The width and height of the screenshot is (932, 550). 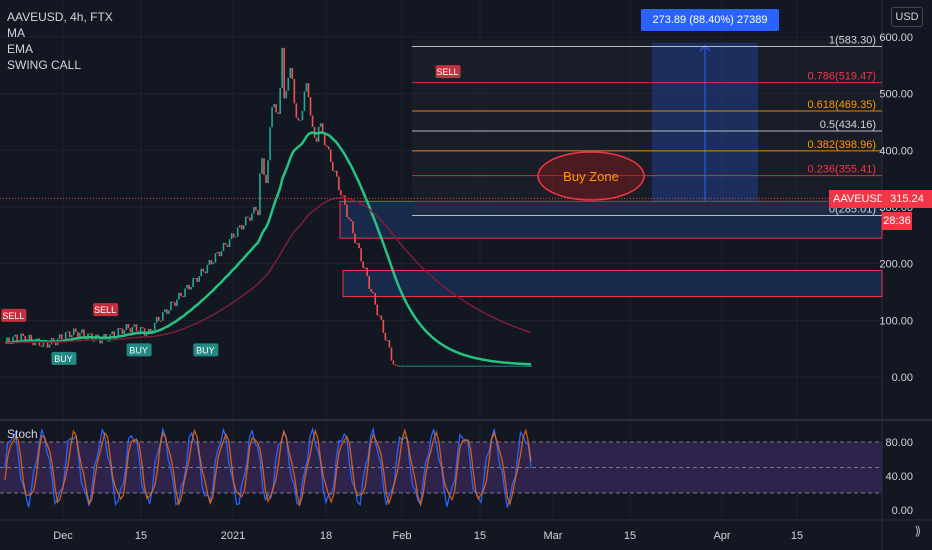 I want to click on stoch-axis-label: 0.00, so click(x=902, y=511).